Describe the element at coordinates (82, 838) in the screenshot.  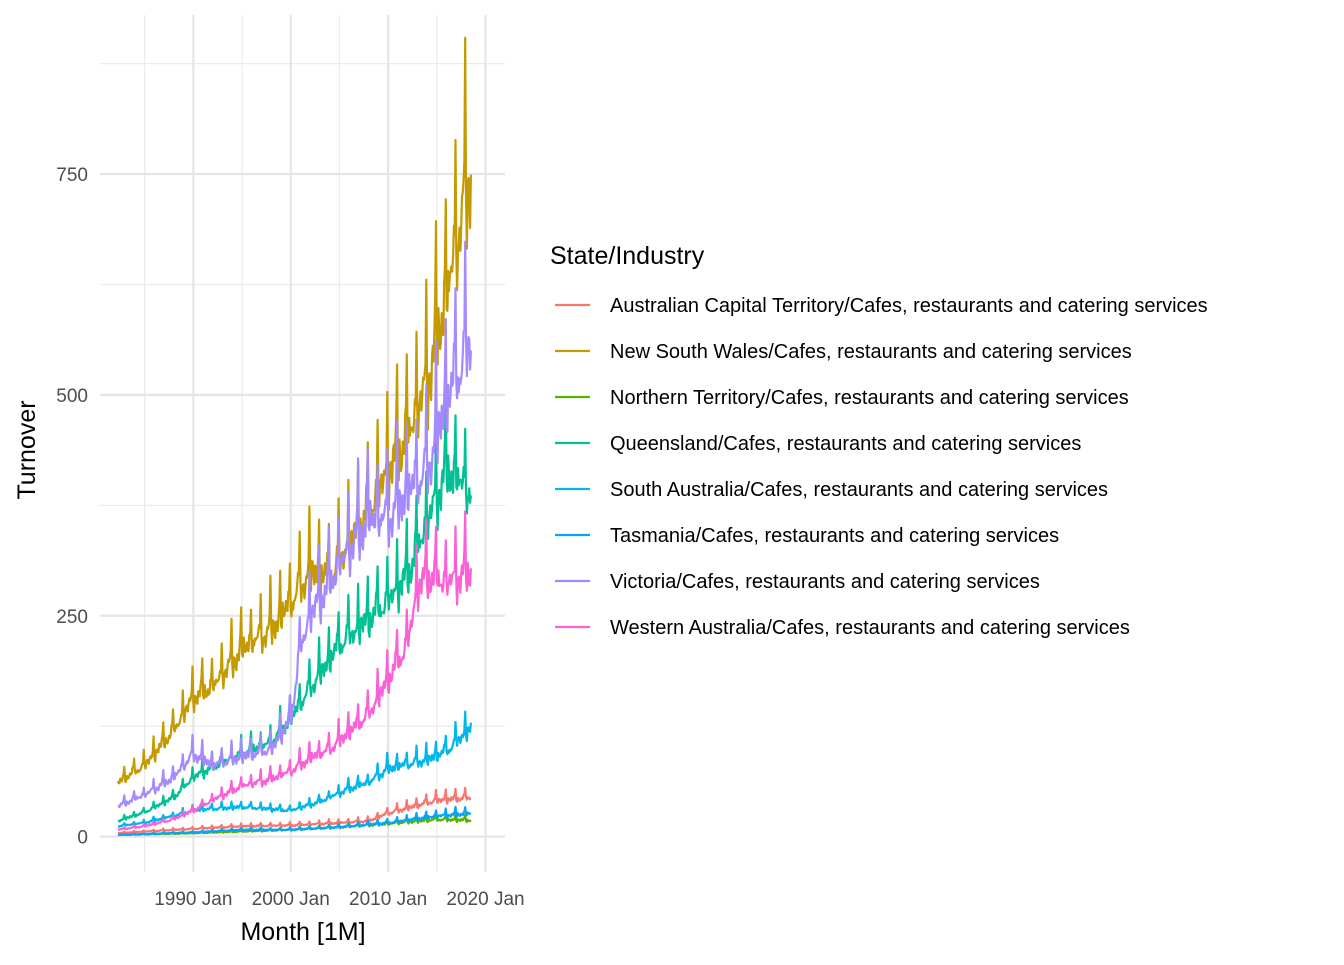
I see `y-tick-label: 0` at that location.